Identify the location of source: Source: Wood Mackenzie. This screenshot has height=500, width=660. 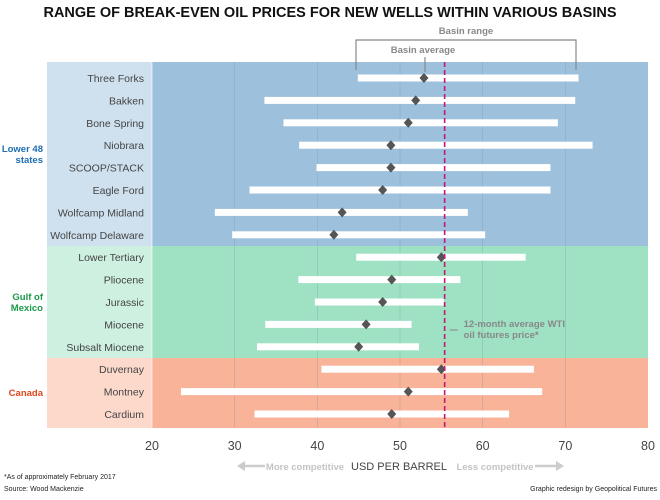
(44, 489).